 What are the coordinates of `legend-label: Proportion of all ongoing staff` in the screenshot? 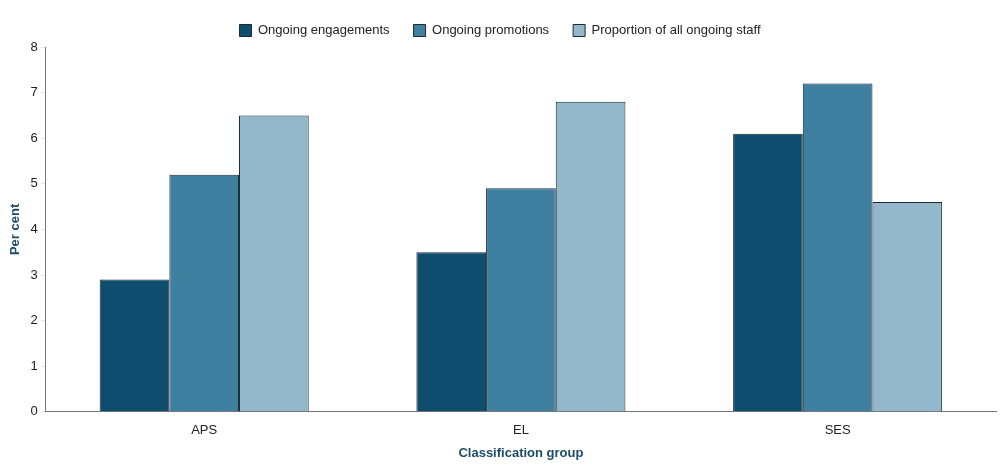 It's located at (676, 30).